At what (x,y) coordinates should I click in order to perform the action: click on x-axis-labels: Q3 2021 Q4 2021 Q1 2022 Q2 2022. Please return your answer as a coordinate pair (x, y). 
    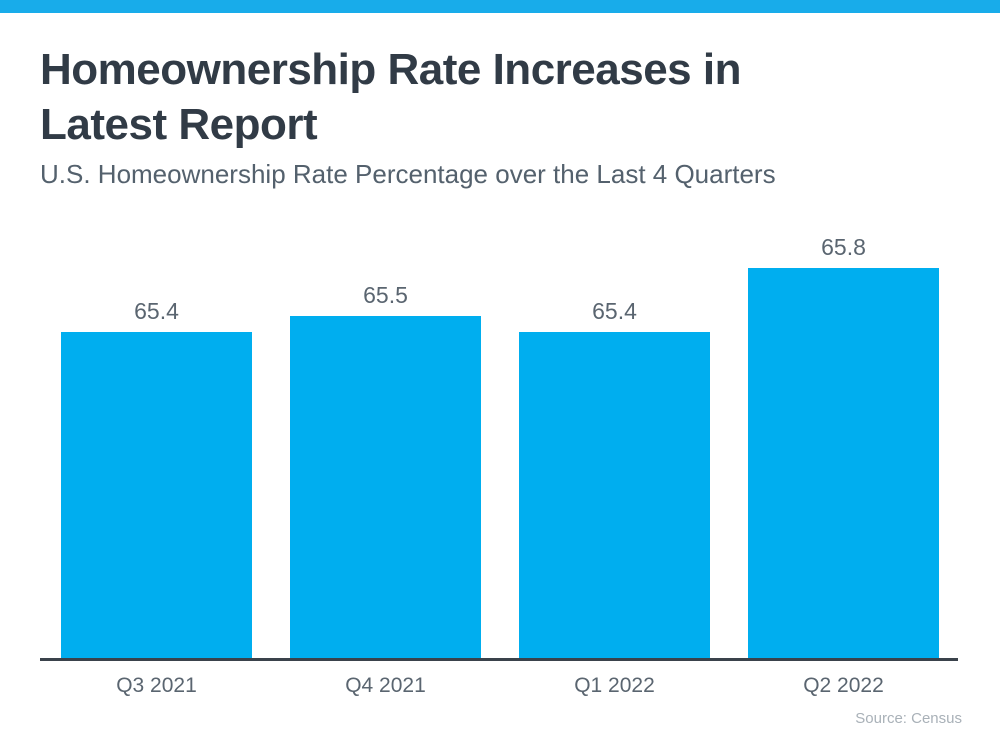
    Looking at the image, I should click on (500, 686).